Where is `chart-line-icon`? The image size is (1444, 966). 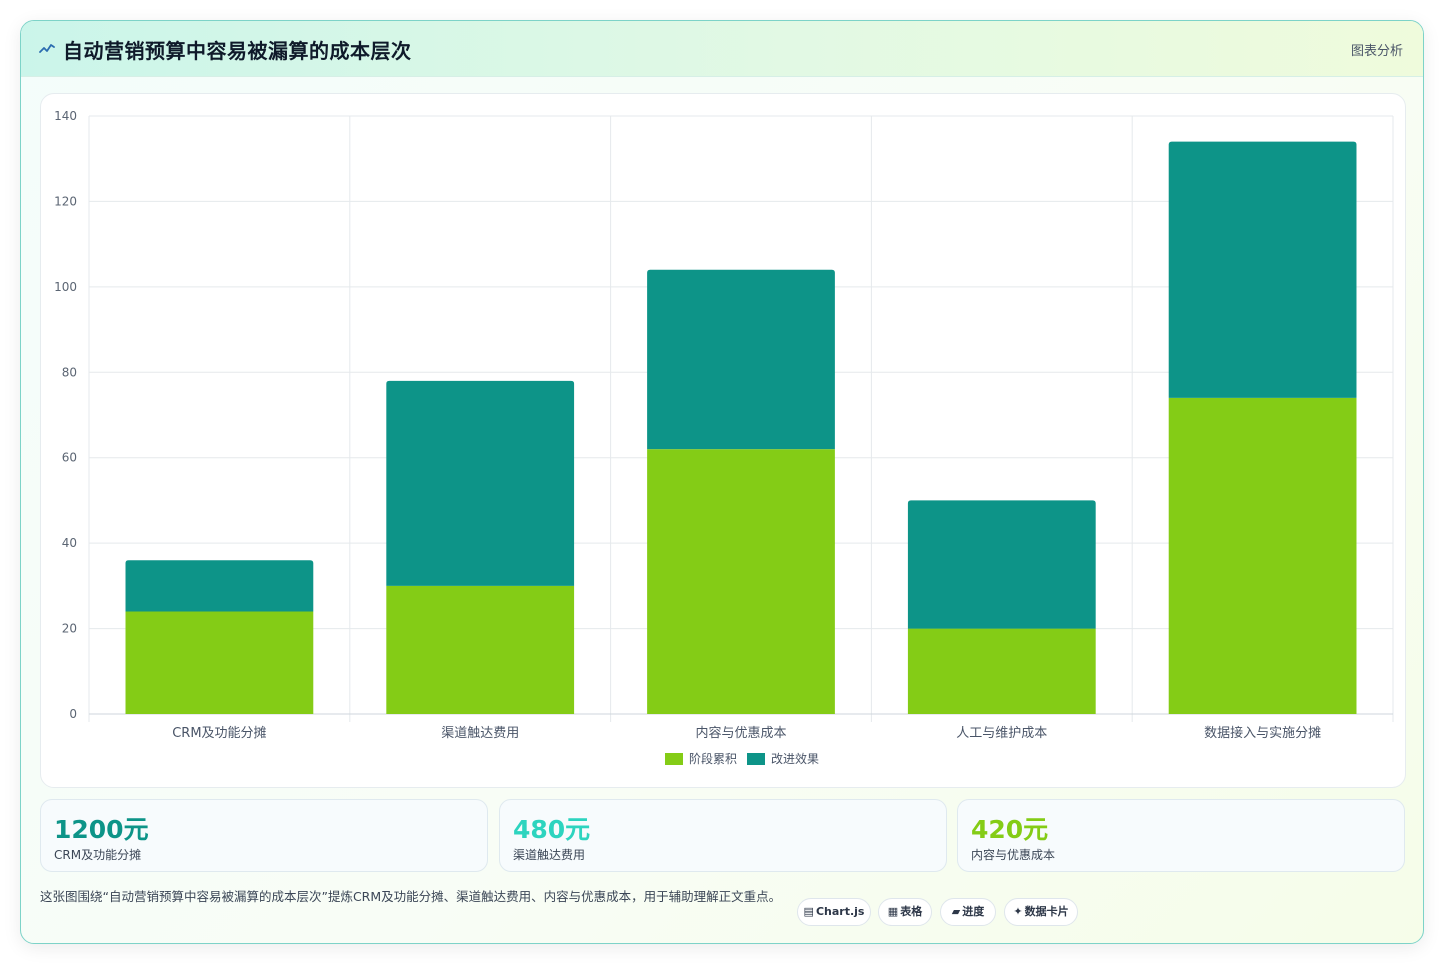
chart-line-icon is located at coordinates (47, 48).